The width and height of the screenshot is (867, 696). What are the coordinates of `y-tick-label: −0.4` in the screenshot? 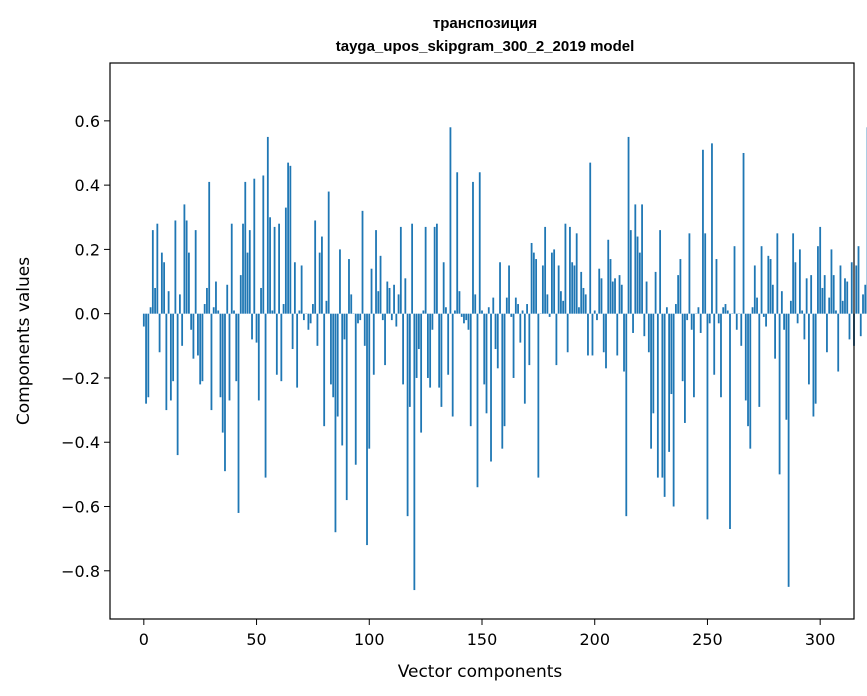 It's located at (80, 442).